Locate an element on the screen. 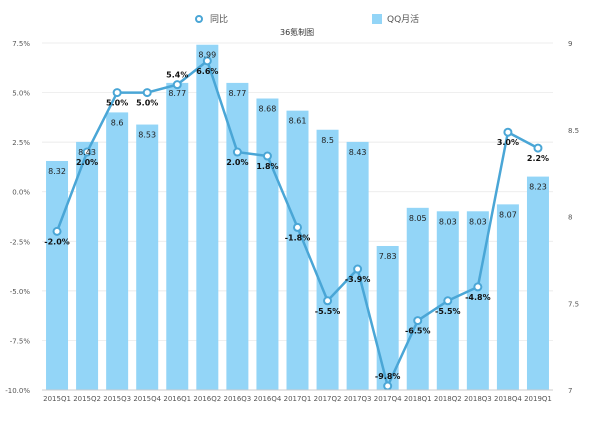 This screenshot has width=600, height=427. line-value-label: -6.5% is located at coordinates (418, 331).